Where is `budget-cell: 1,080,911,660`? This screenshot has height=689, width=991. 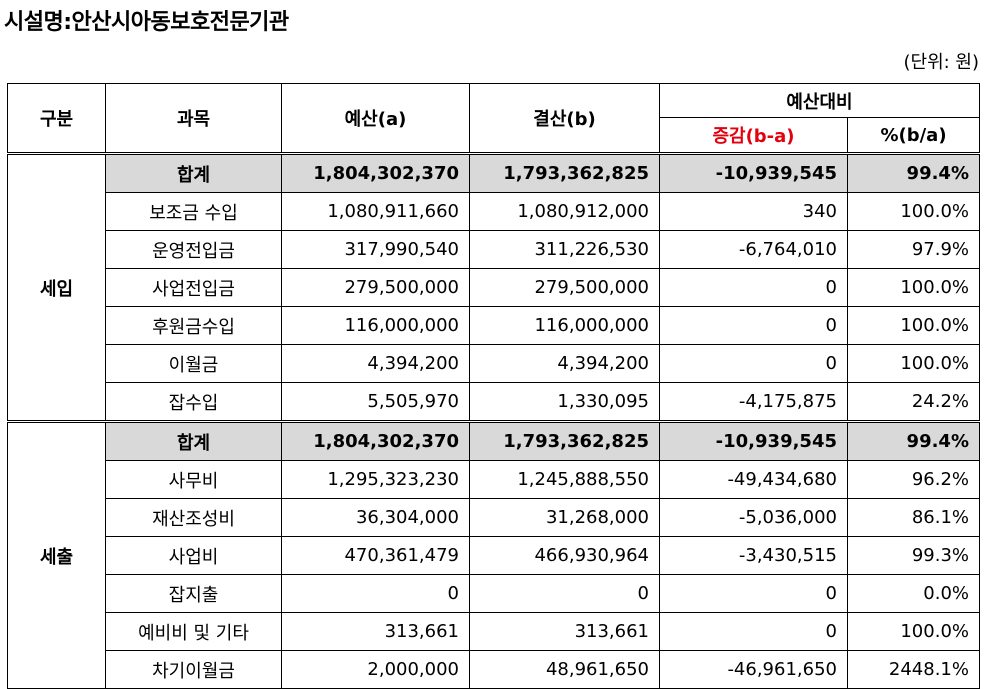 budget-cell: 1,080,911,660 is located at coordinates (375, 211).